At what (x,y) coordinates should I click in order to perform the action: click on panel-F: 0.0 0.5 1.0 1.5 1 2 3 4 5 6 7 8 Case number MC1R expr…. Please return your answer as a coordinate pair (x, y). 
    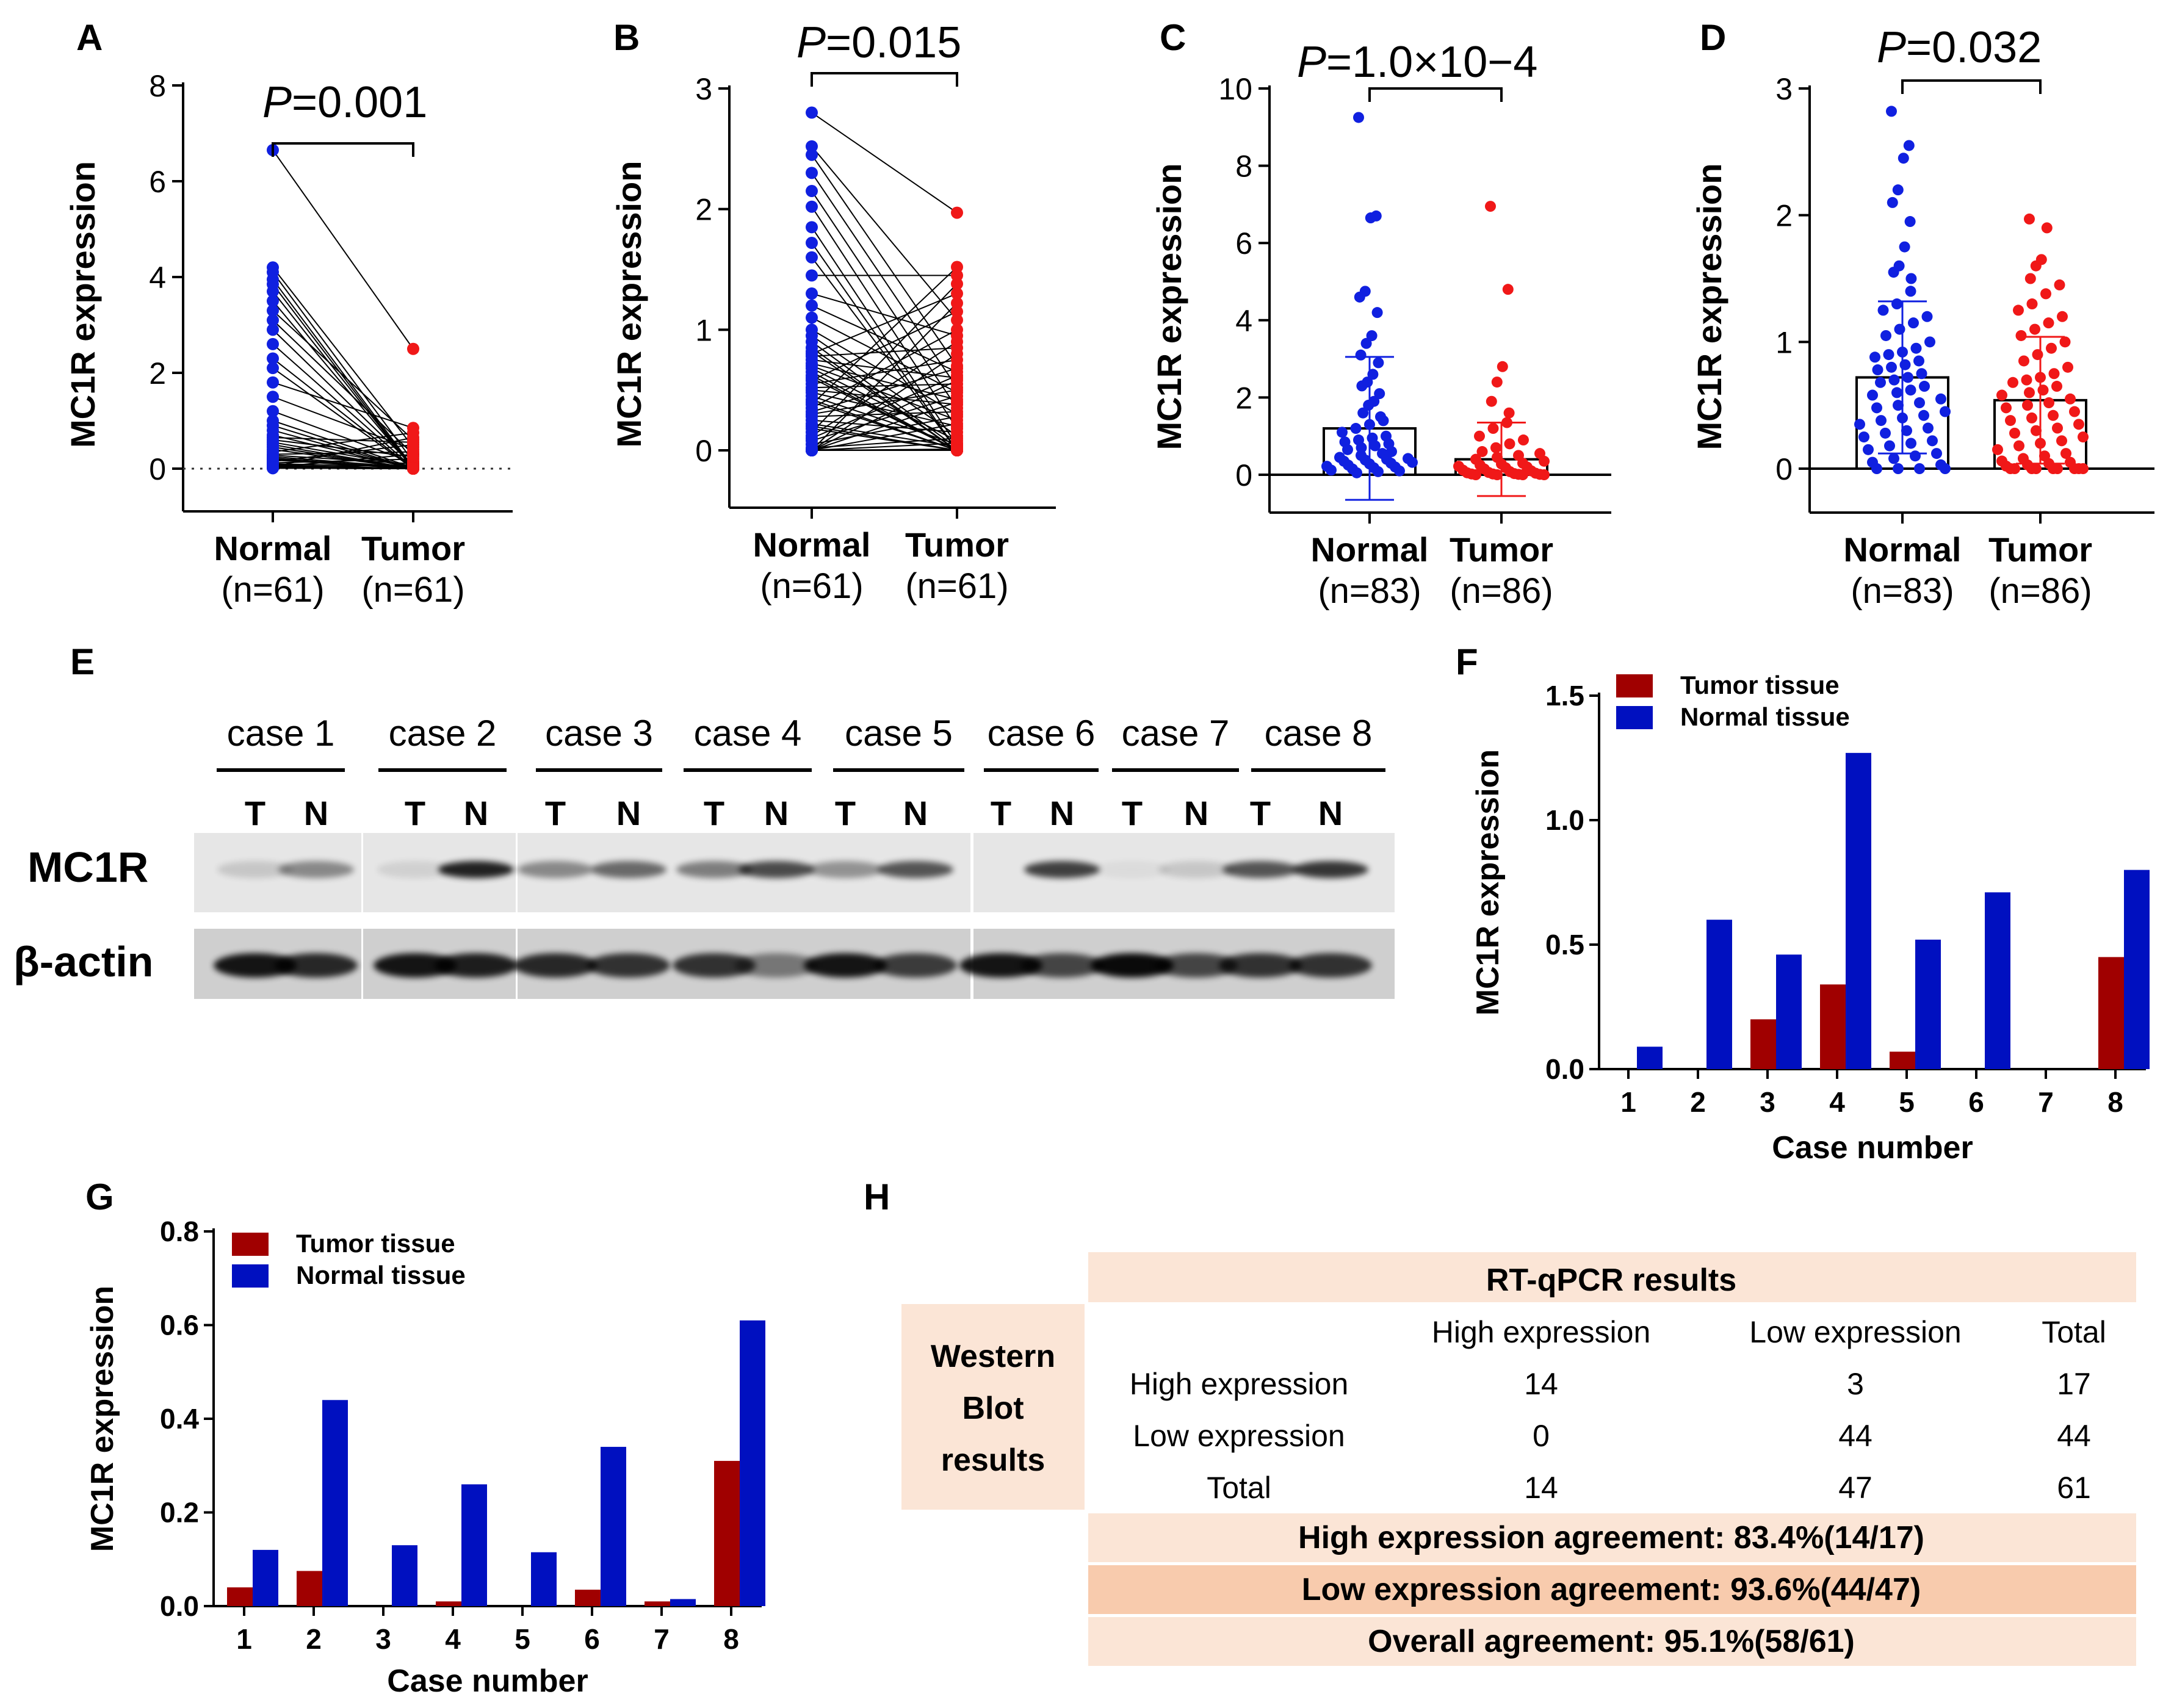
    Looking at the image, I should click on (1810, 918).